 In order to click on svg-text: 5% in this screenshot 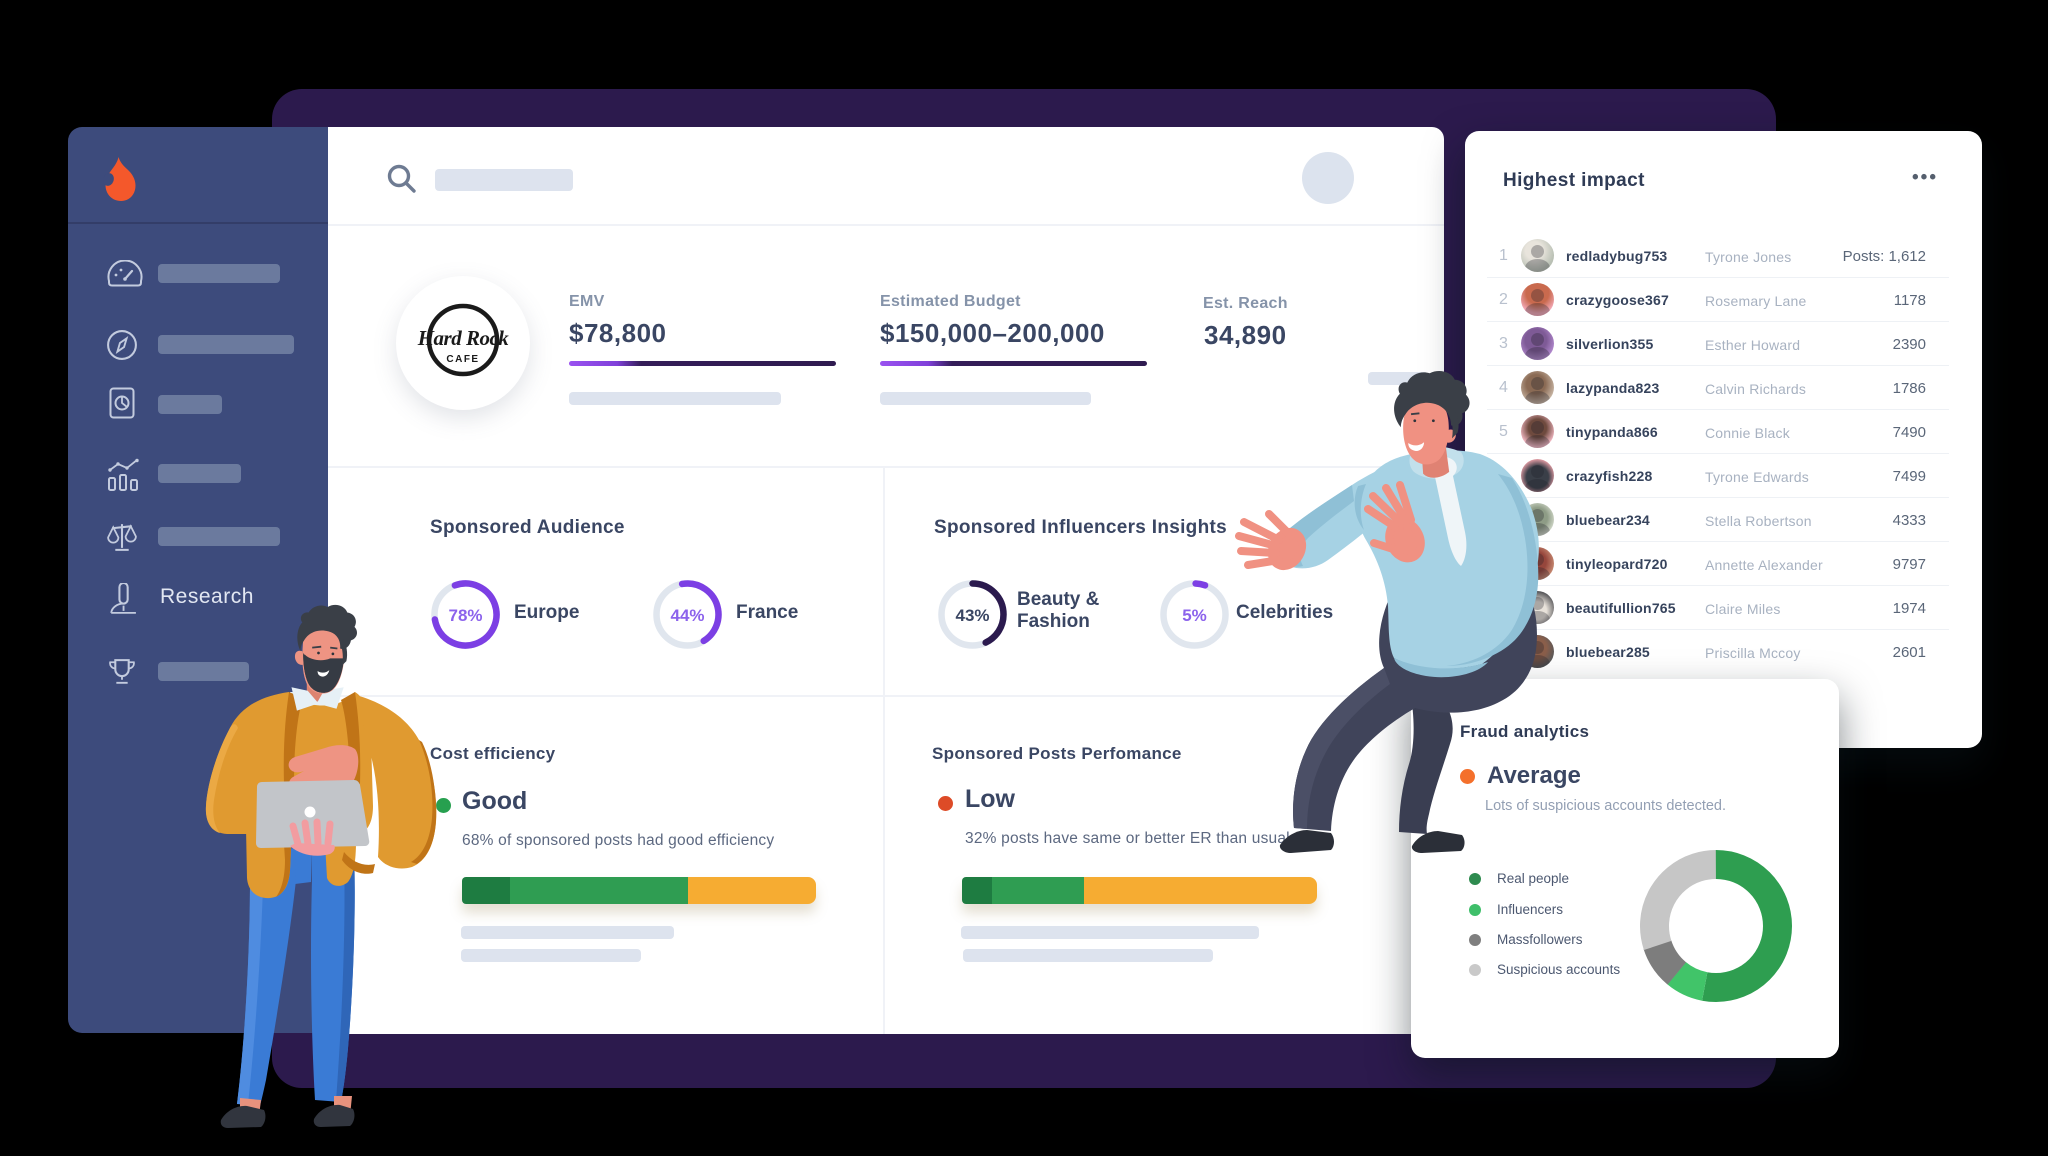, I will do `click(1194, 615)`.